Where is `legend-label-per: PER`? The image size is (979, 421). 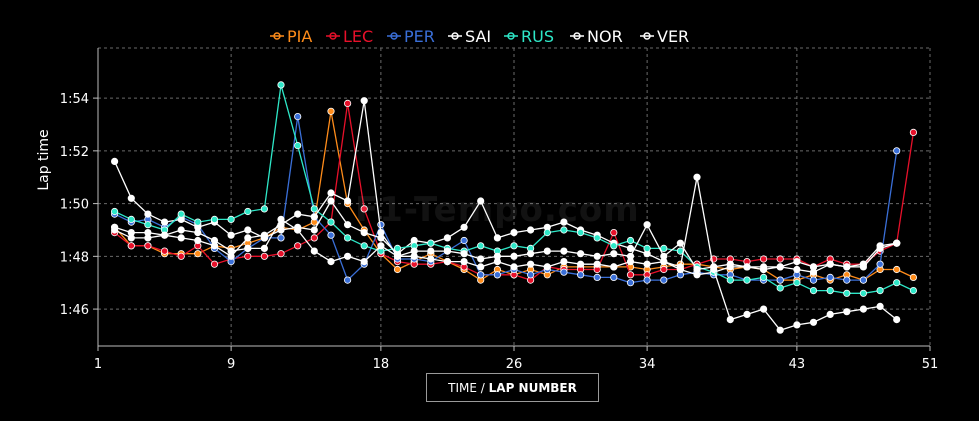 legend-label-per: PER is located at coordinates (419, 36).